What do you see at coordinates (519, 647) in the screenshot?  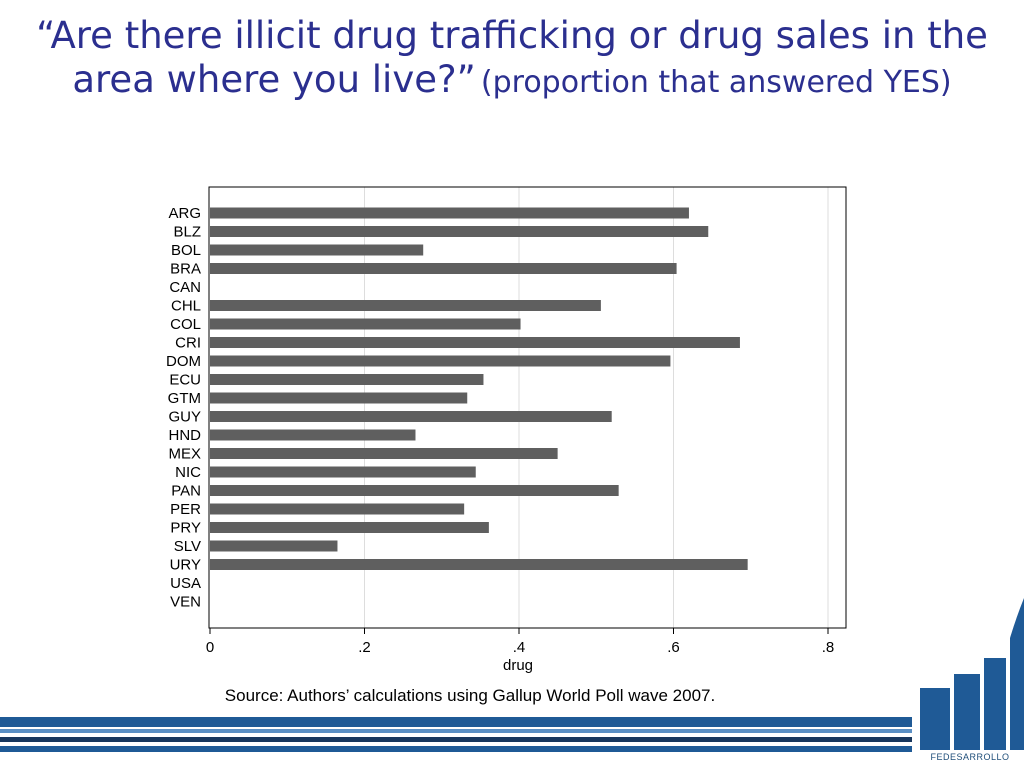 I see `x-tick-label: .4` at bounding box center [519, 647].